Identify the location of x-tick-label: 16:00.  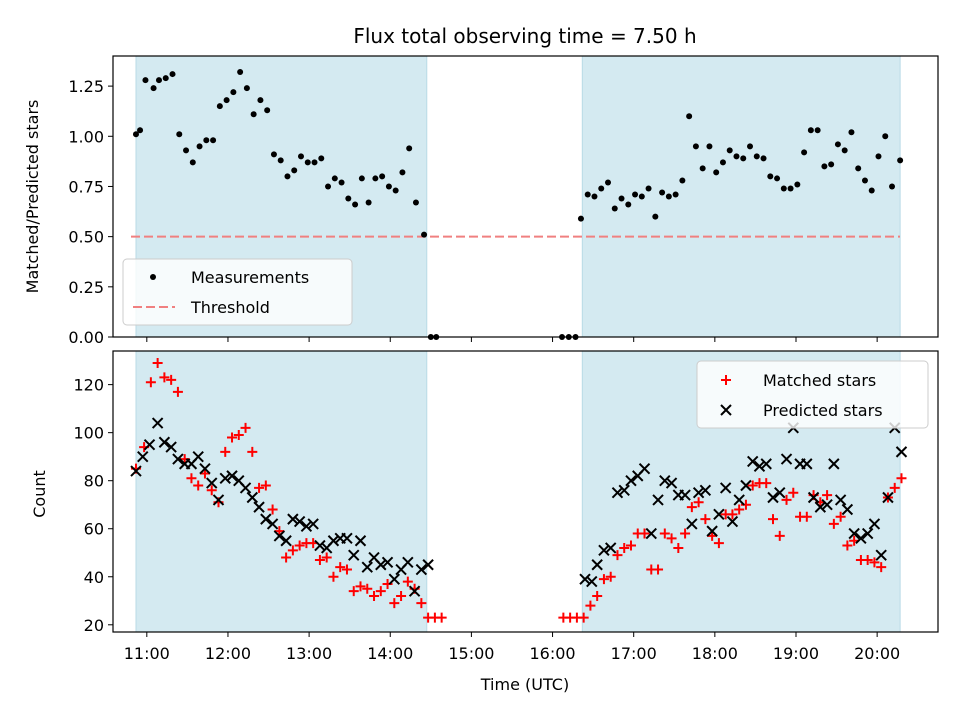
(552, 653).